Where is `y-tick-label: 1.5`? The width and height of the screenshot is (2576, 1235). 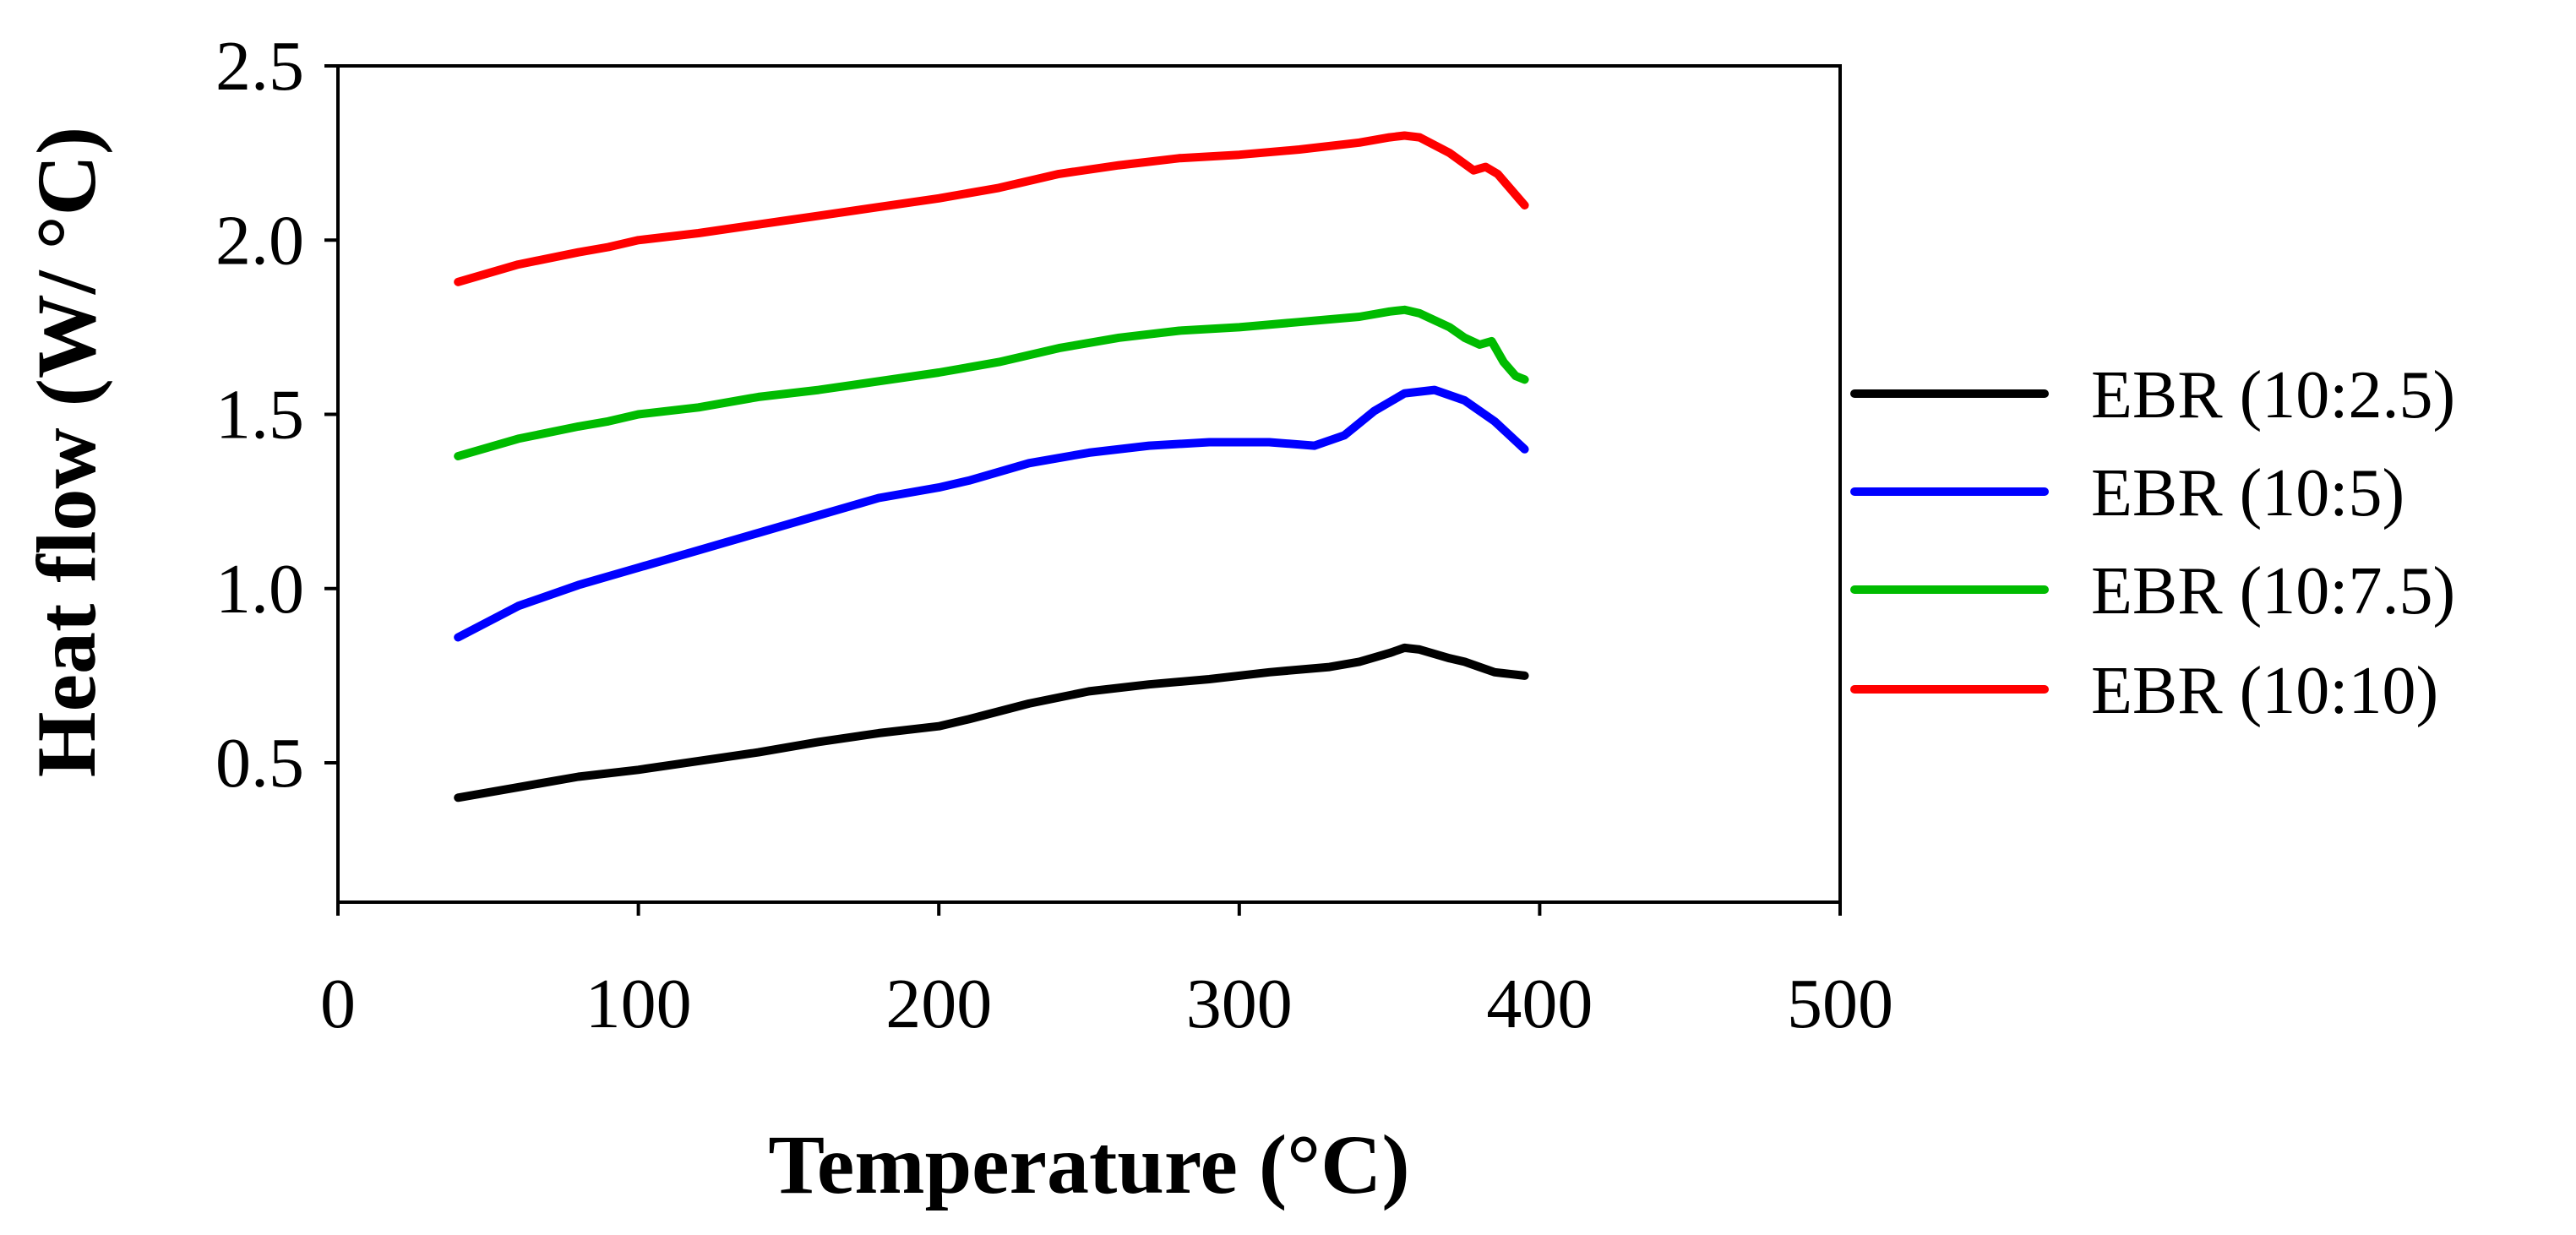
y-tick-label: 1.5 is located at coordinates (259, 415).